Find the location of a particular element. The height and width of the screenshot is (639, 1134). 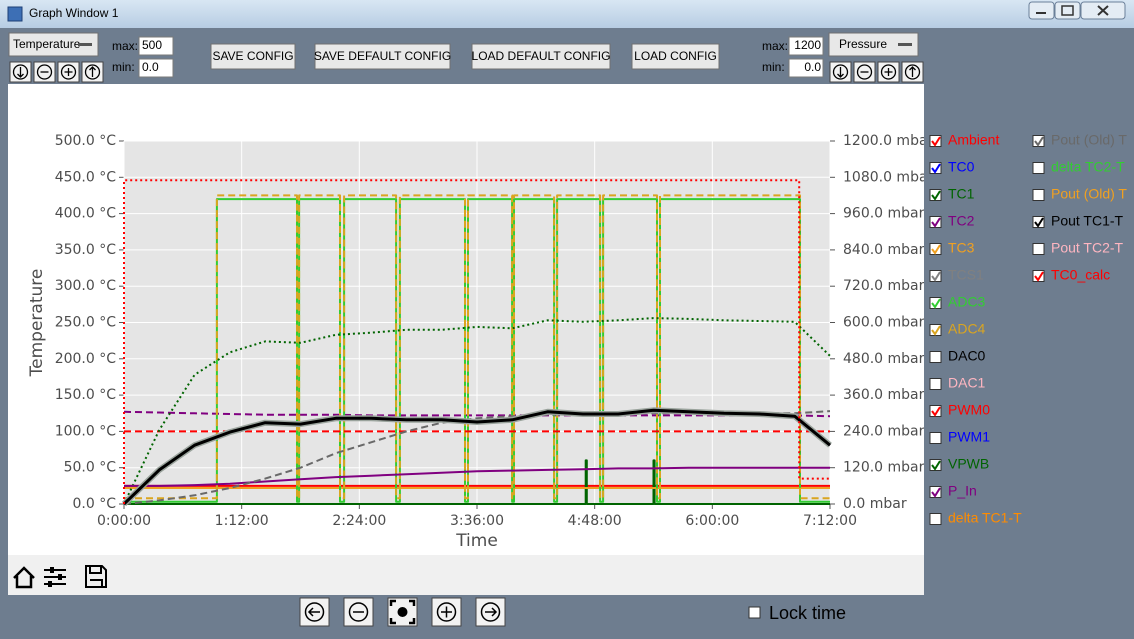

x-tick-label: 2:24:00 is located at coordinates (359, 521).